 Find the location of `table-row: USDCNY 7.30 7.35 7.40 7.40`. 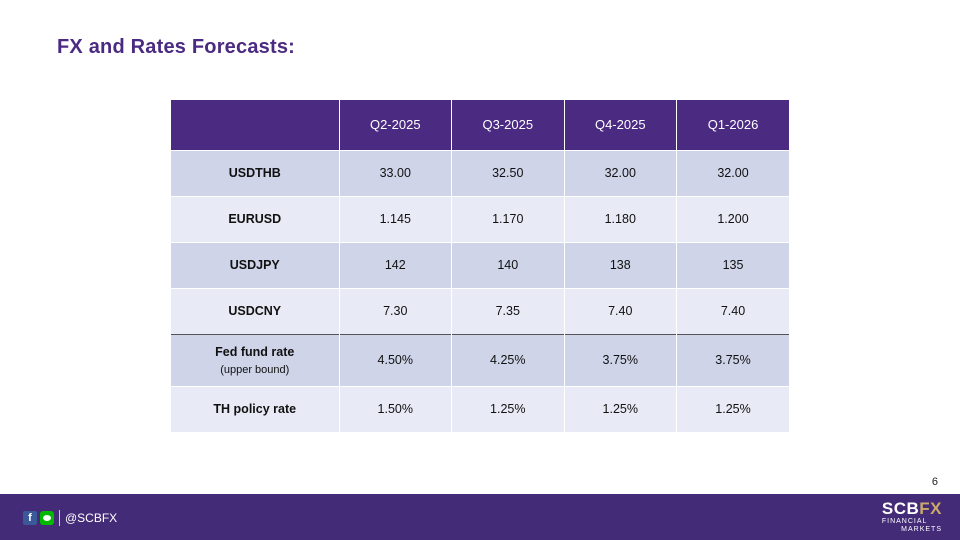

table-row: USDCNY 7.30 7.35 7.40 7.40 is located at coordinates (480, 310).